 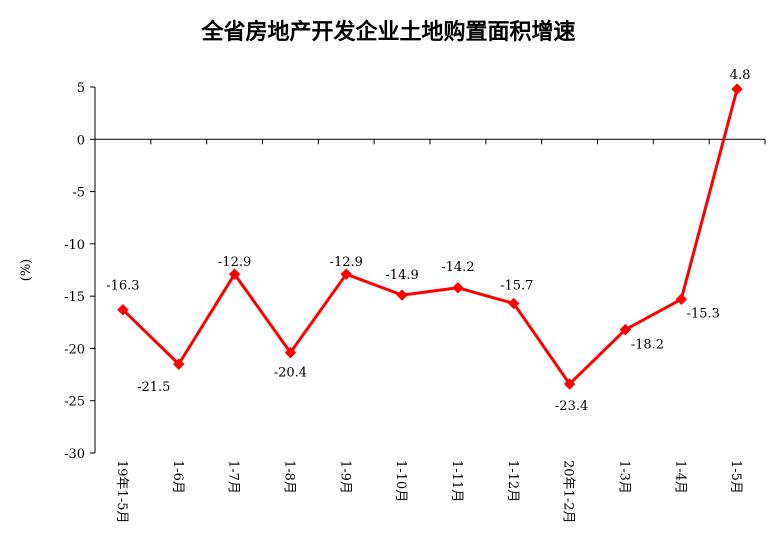 What do you see at coordinates (81, 88) in the screenshot?
I see `y-tick-label: 5` at bounding box center [81, 88].